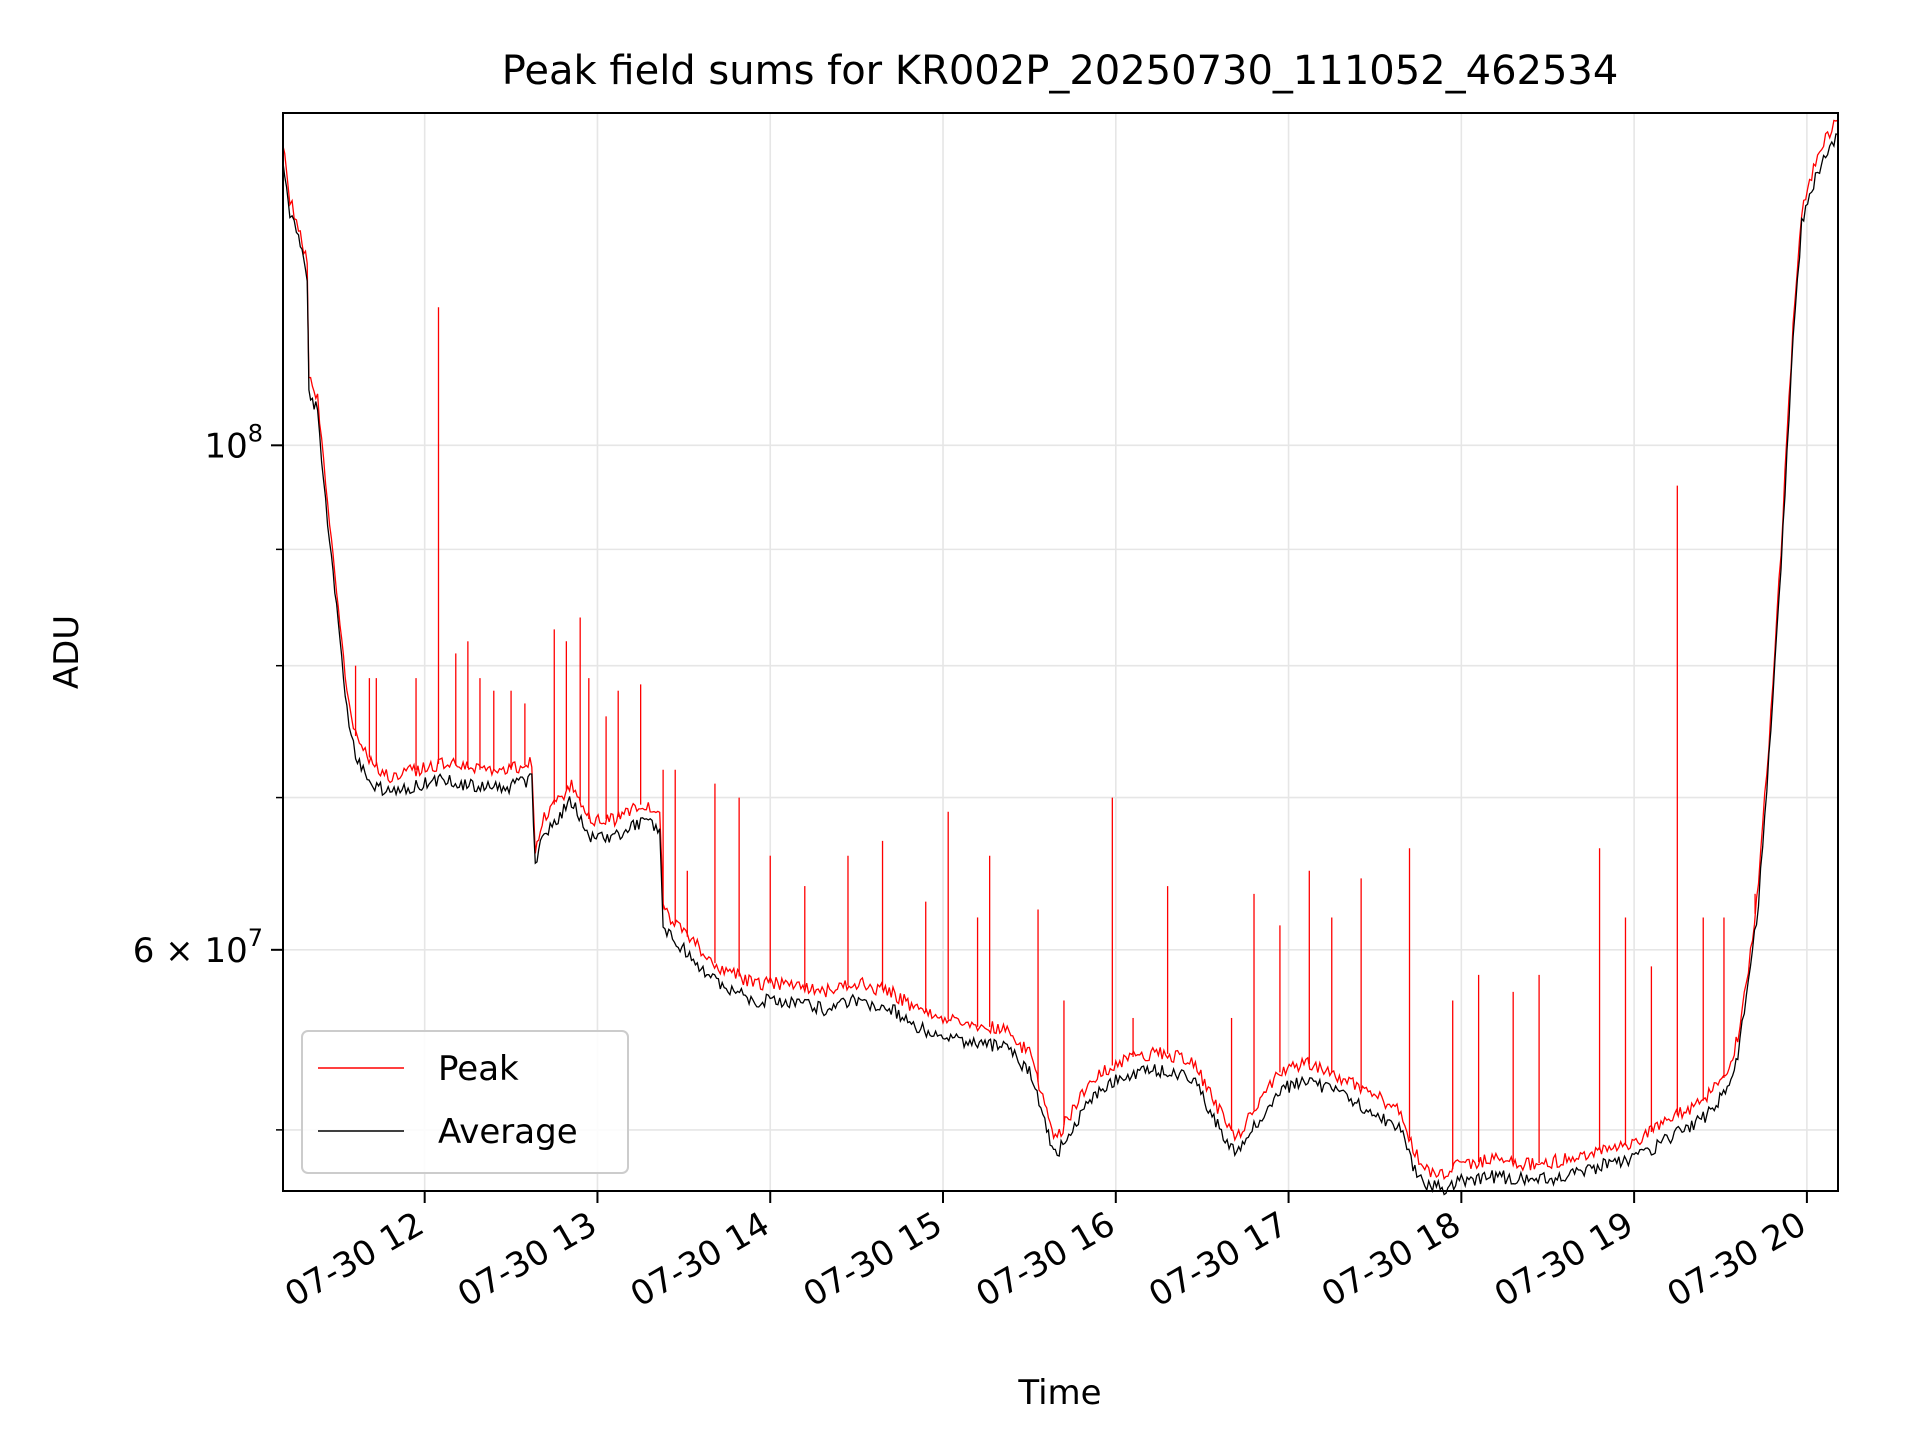  What do you see at coordinates (508, 1132) in the screenshot?
I see `legend-label-average: Average` at bounding box center [508, 1132].